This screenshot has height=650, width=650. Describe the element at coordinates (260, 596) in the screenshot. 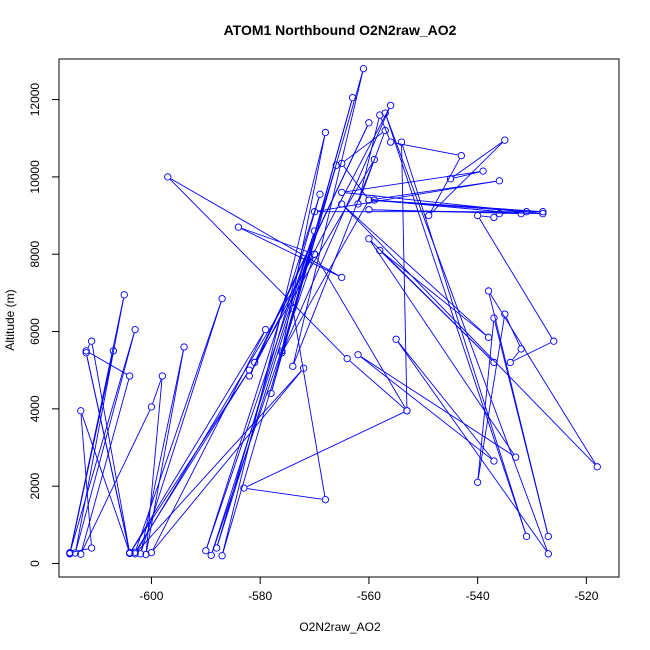

I see `x-tick-label: -580` at that location.